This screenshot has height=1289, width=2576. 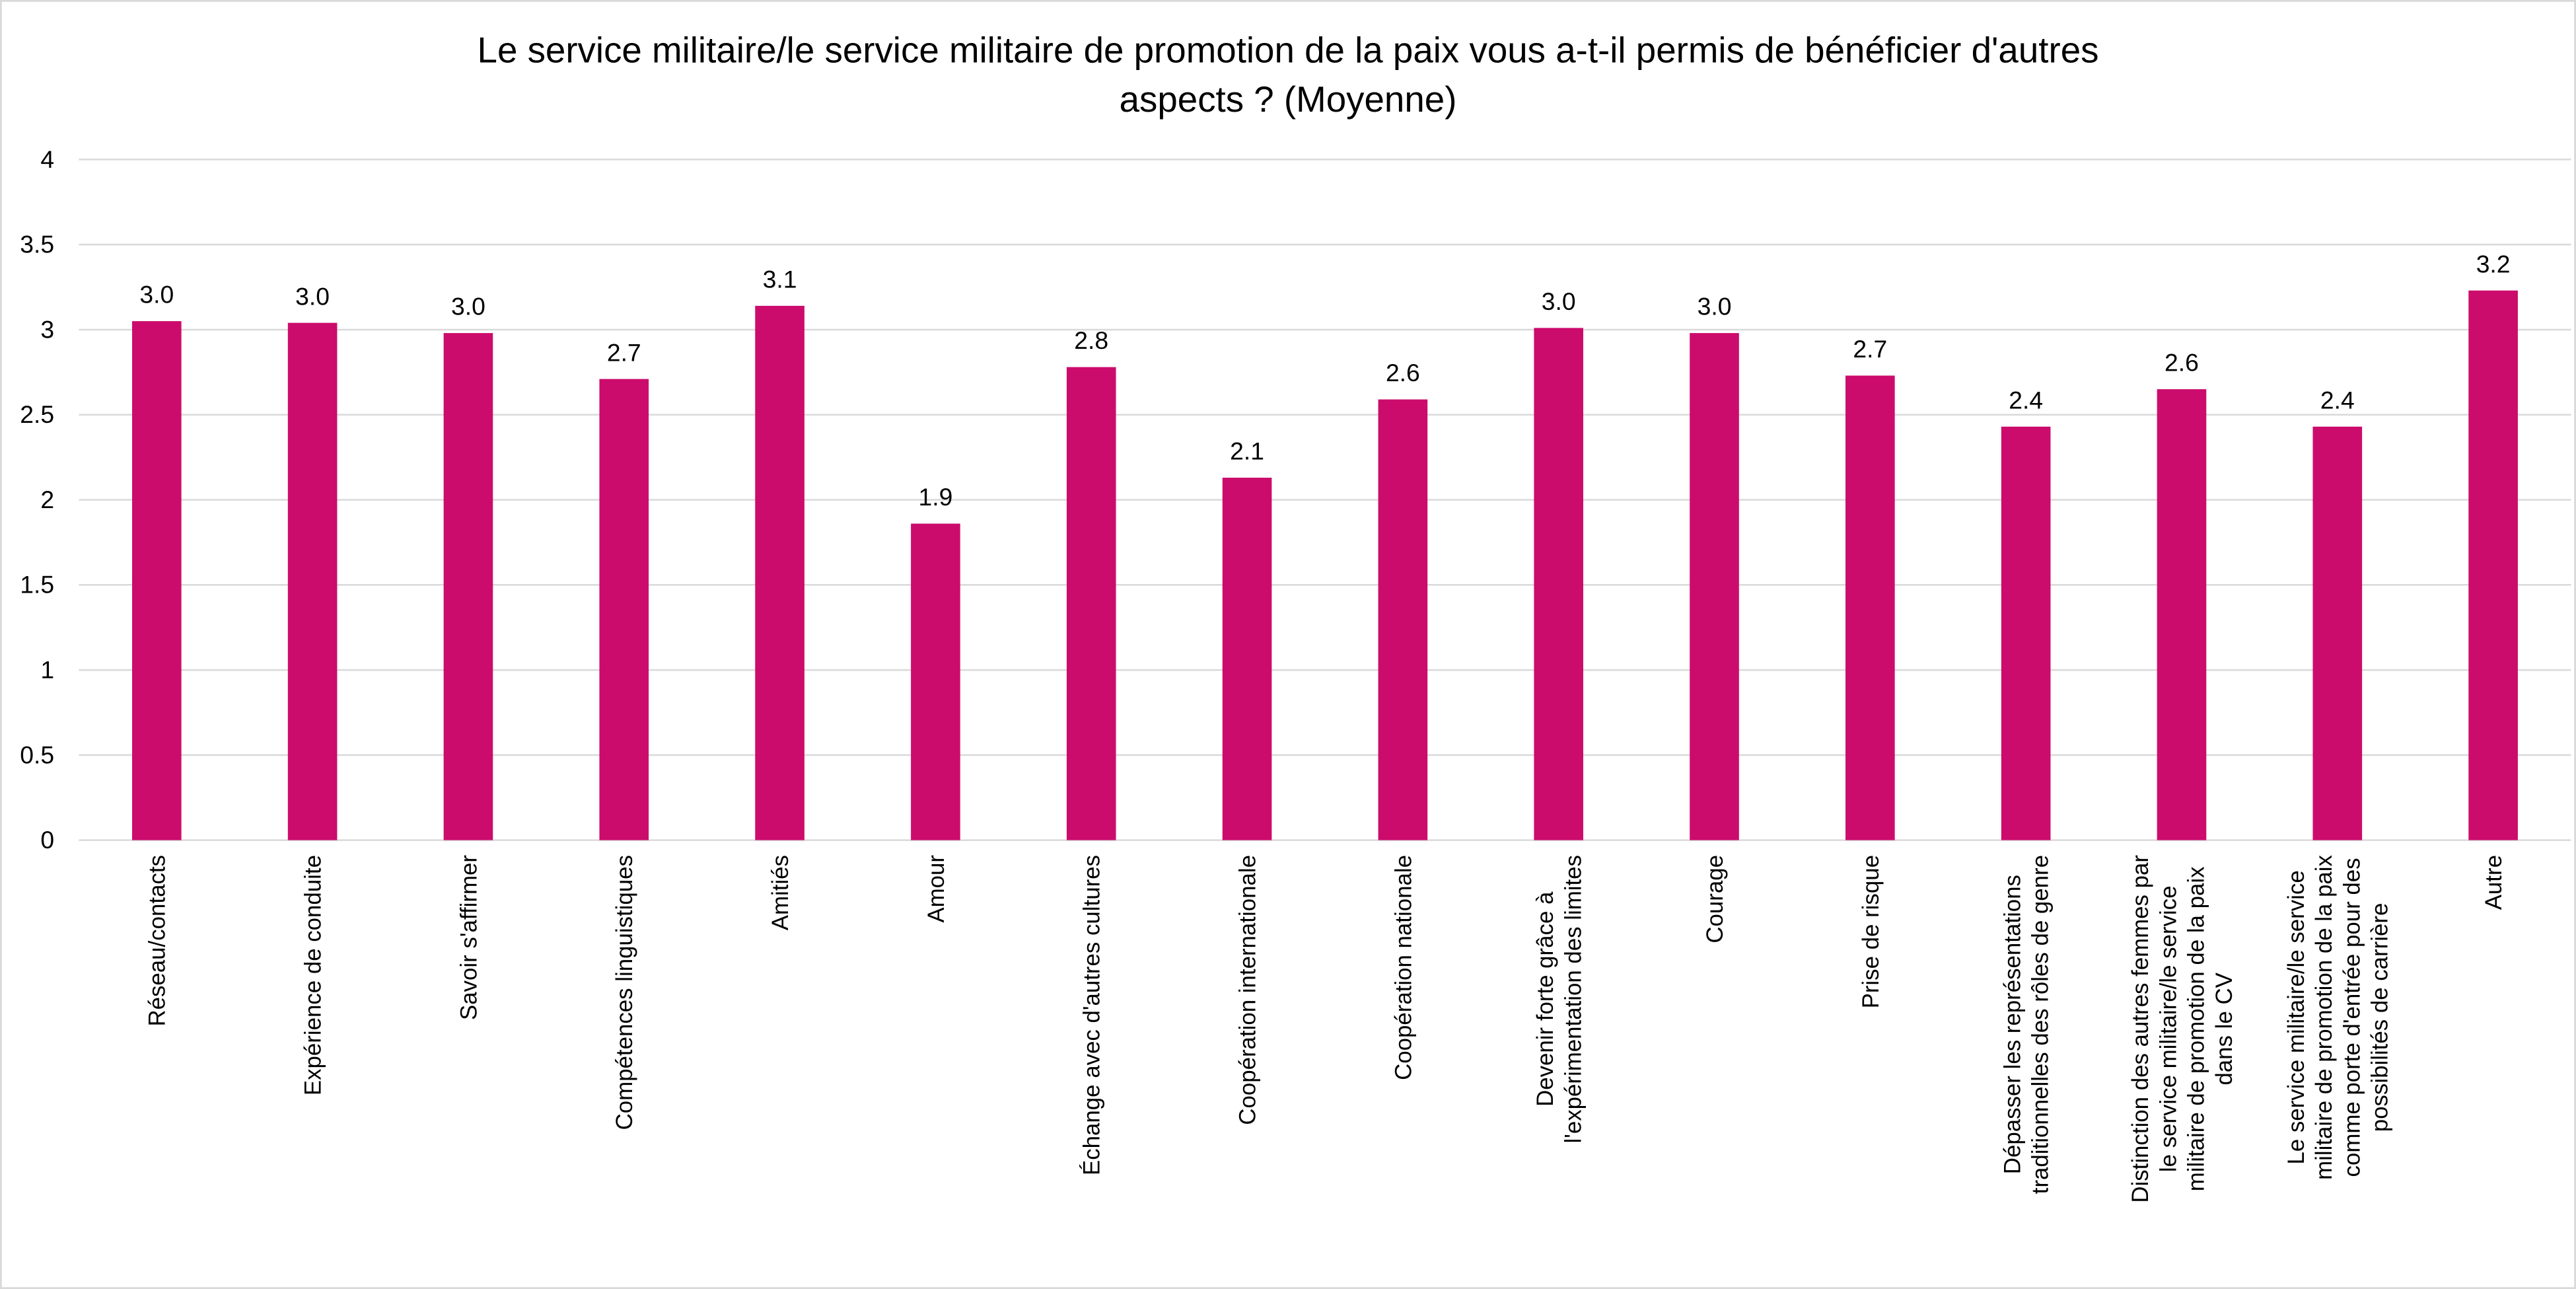 I want to click on x-axis-label-line: Amitiés, so click(x=781, y=893).